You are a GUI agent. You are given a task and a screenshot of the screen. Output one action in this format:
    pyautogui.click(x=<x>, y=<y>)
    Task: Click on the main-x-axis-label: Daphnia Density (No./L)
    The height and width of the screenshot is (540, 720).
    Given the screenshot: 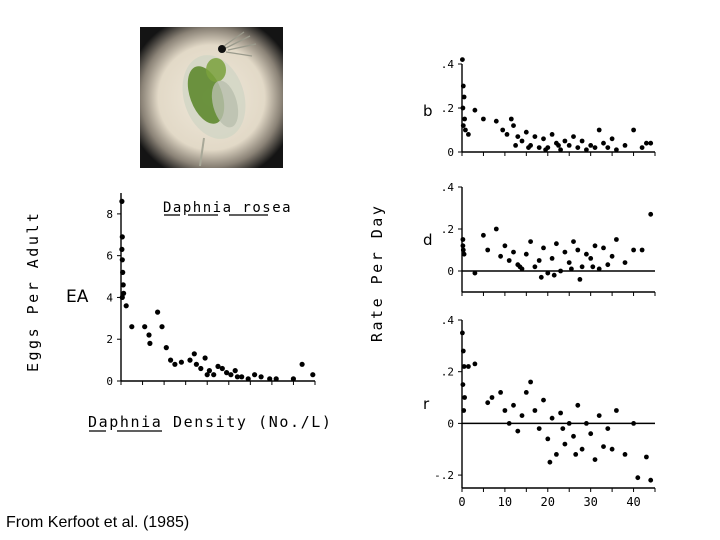 What is the action you would take?
    pyautogui.click(x=210, y=422)
    